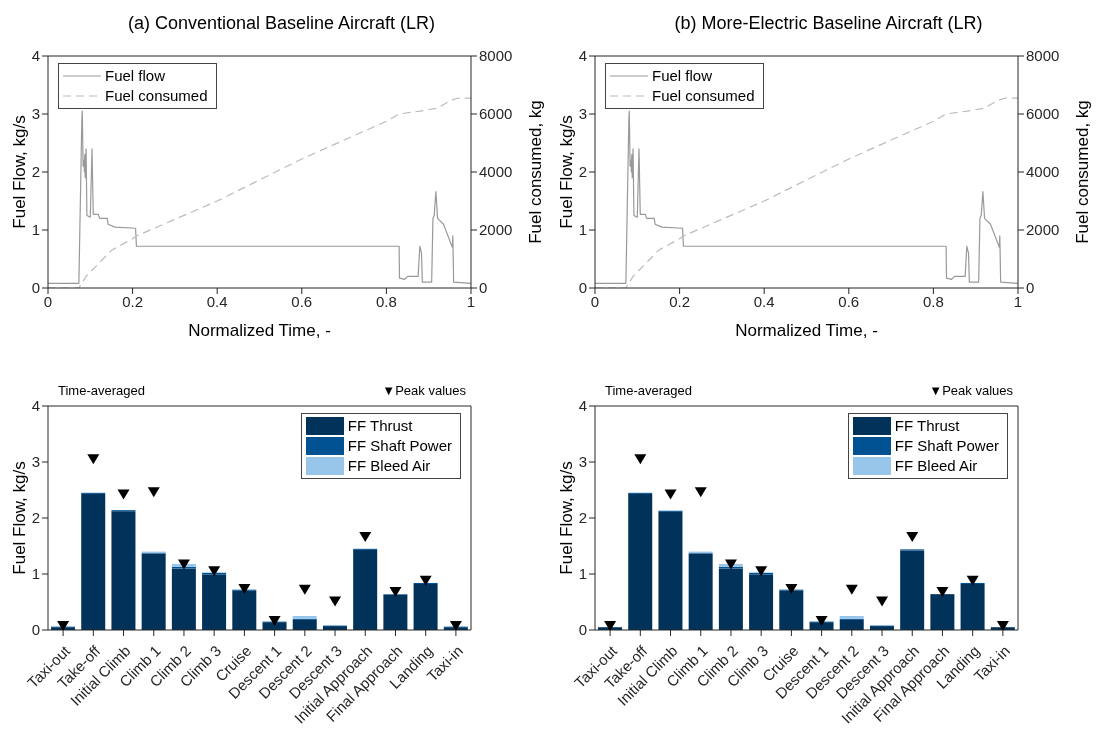  What do you see at coordinates (281, 23) in the screenshot?
I see `chart-title: (a) Conventional Baseline Aircraft (LR)` at bounding box center [281, 23].